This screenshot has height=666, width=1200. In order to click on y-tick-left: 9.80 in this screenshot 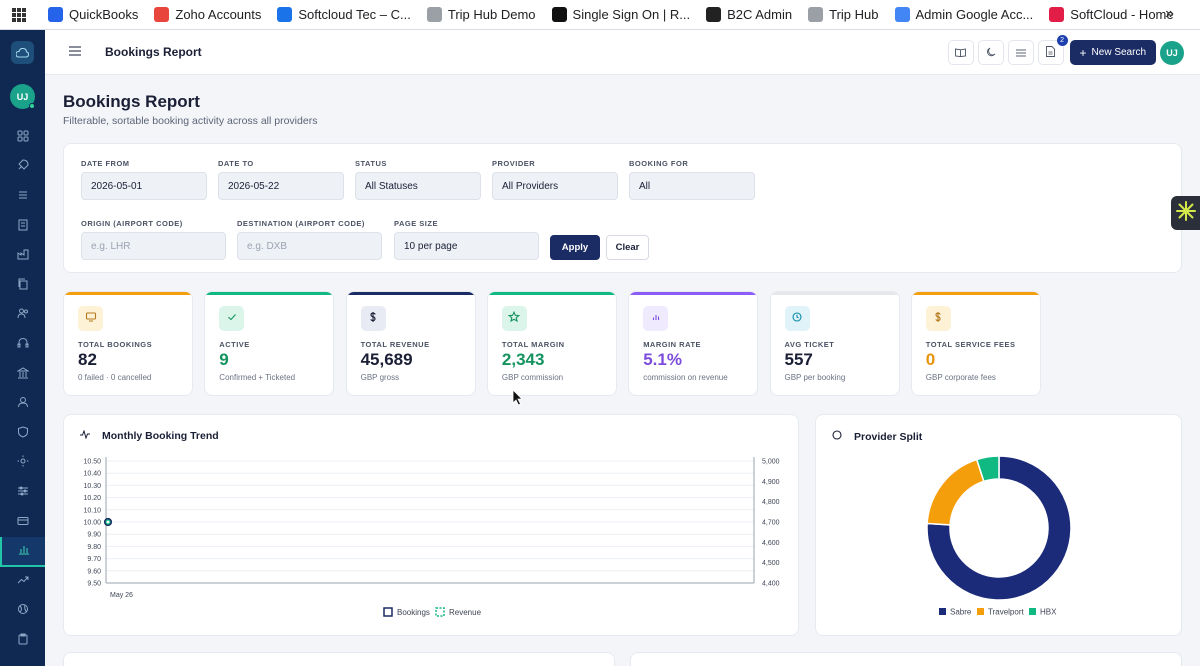, I will do `click(94, 547)`.